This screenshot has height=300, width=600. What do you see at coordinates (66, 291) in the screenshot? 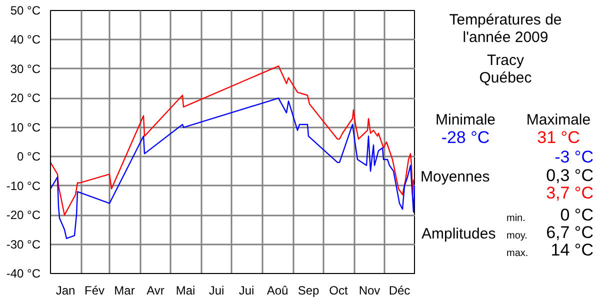
I see `x-tick-label: Jan` at bounding box center [66, 291].